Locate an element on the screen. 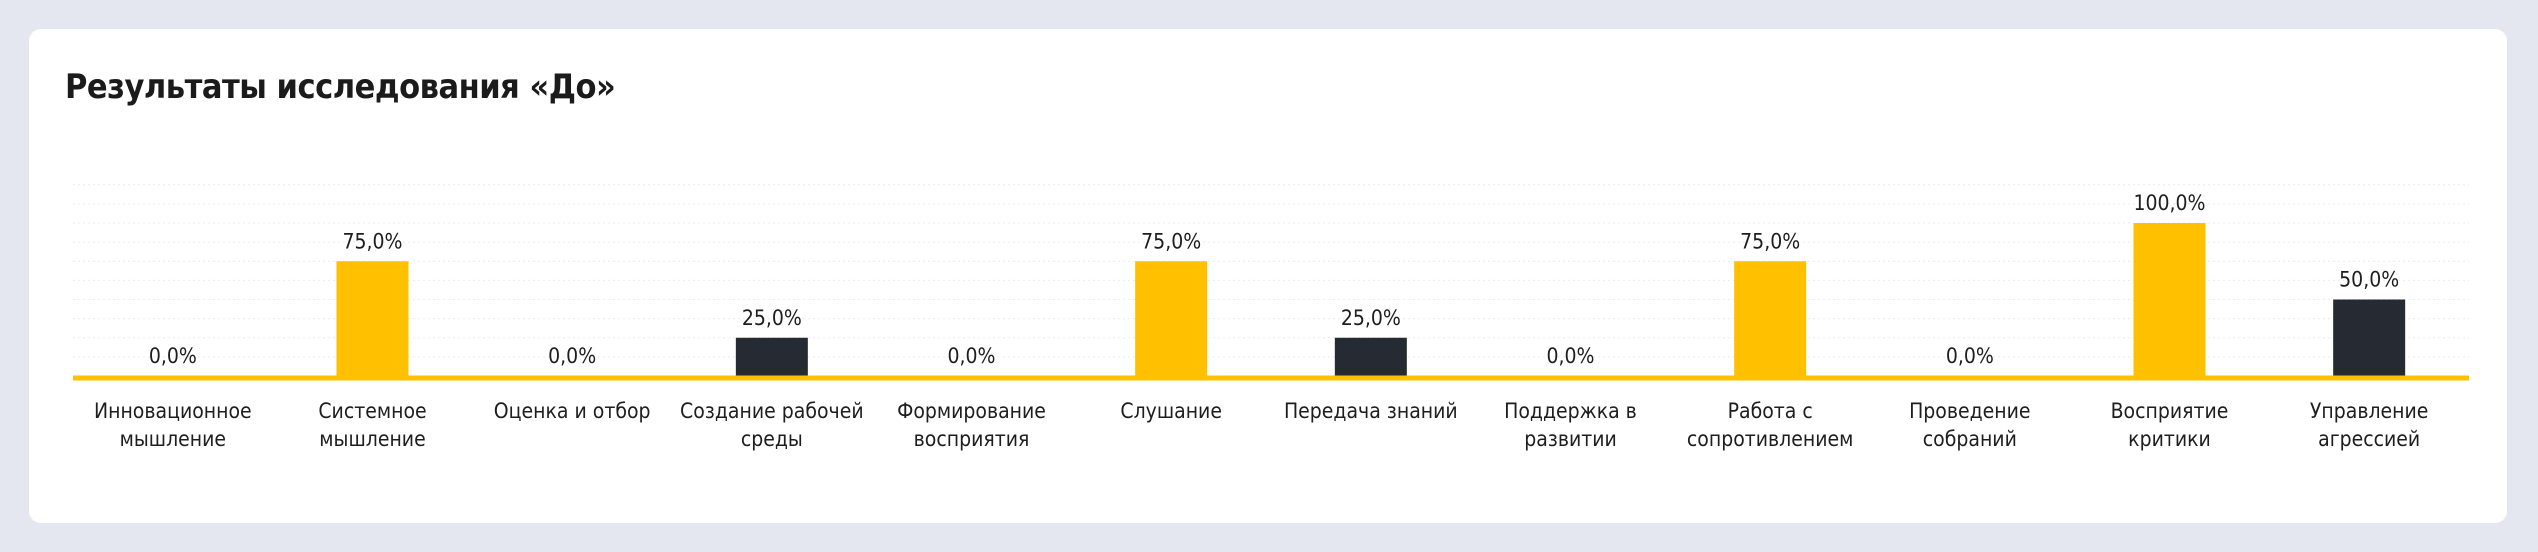 Image resolution: width=2538 pixels, height=552 pixels. category-label: Работа с сопротивлением is located at coordinates (1770, 425).